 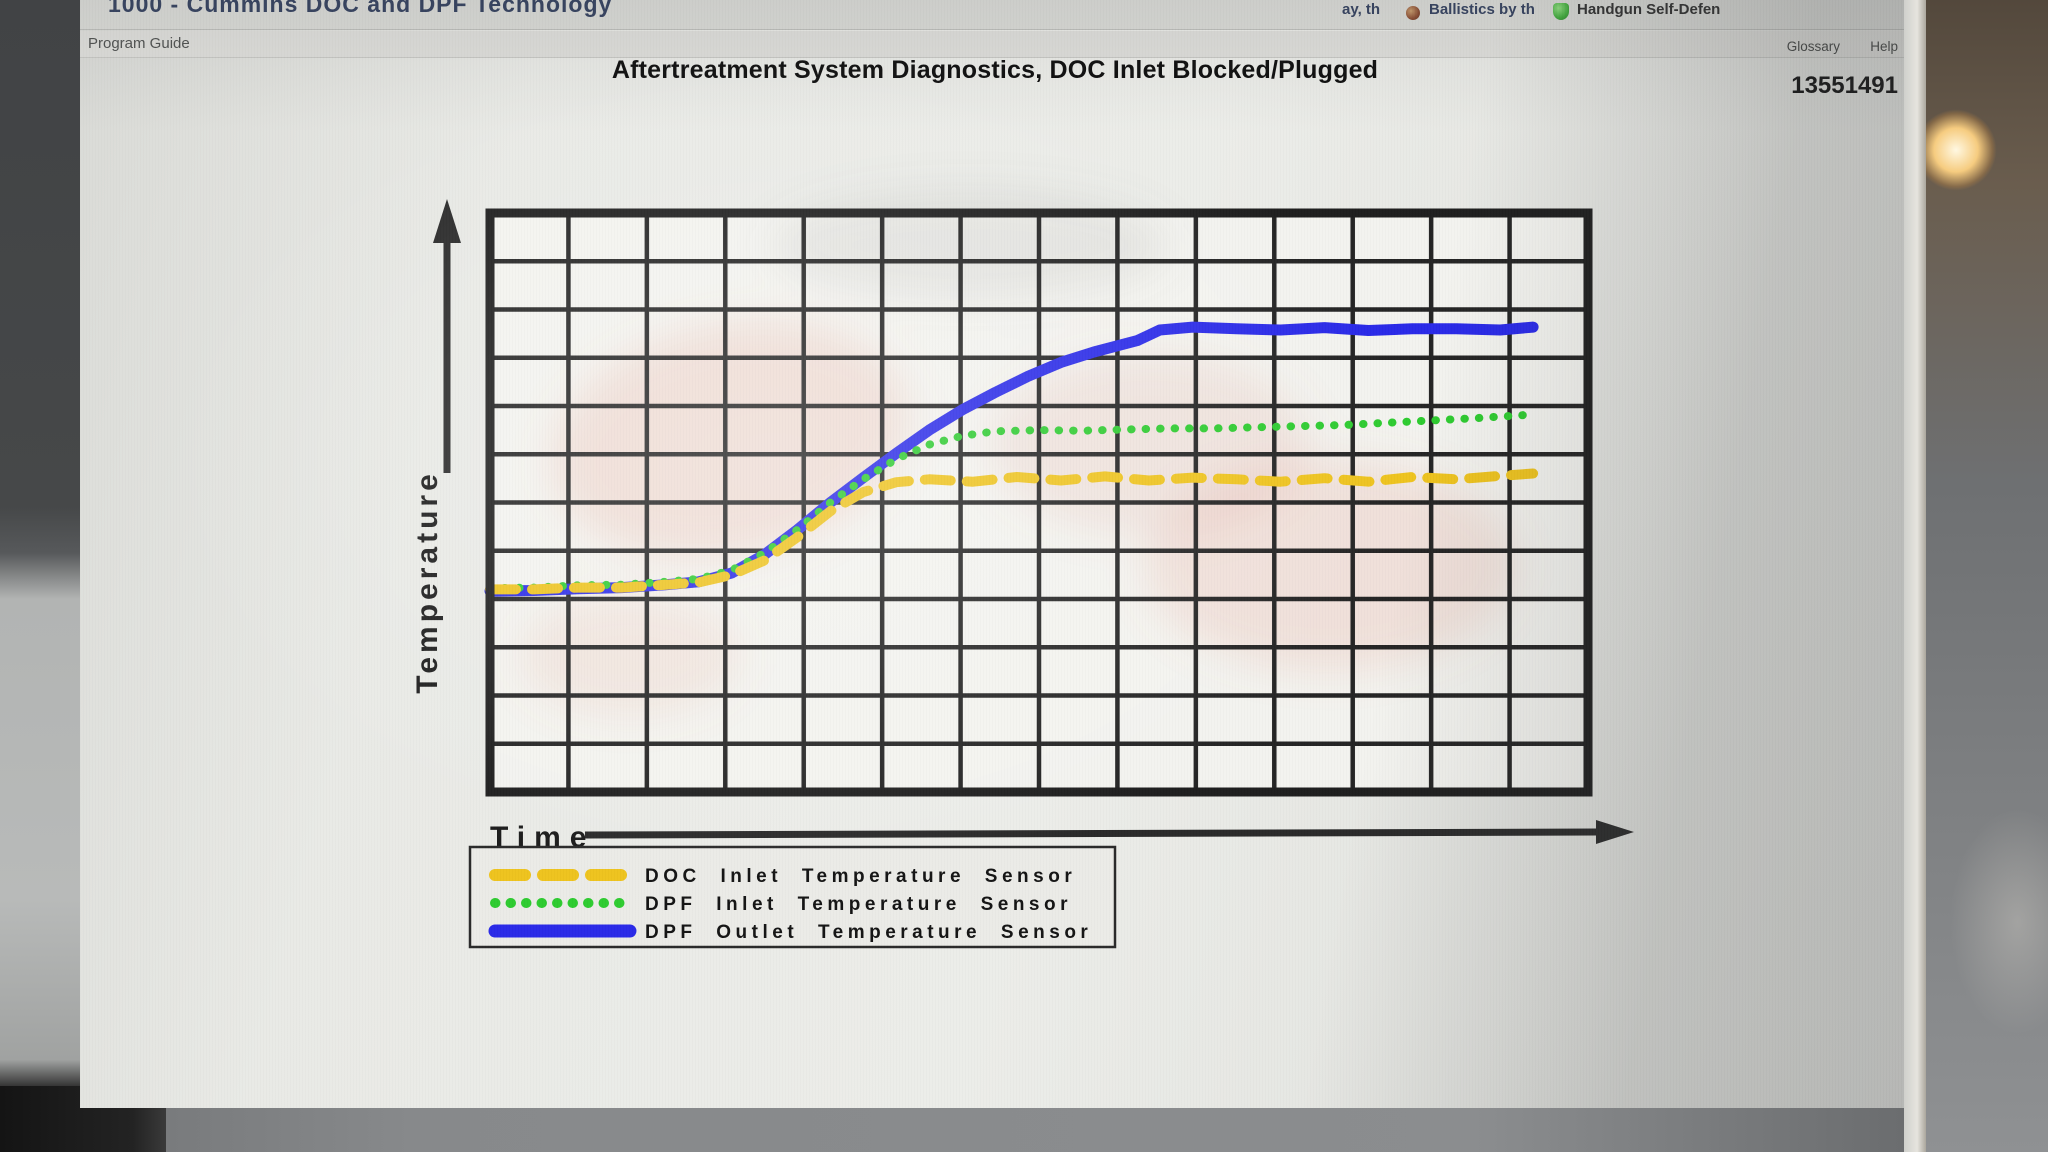 What do you see at coordinates (1561, 11) in the screenshot?
I see `shield-favicon-icon` at bounding box center [1561, 11].